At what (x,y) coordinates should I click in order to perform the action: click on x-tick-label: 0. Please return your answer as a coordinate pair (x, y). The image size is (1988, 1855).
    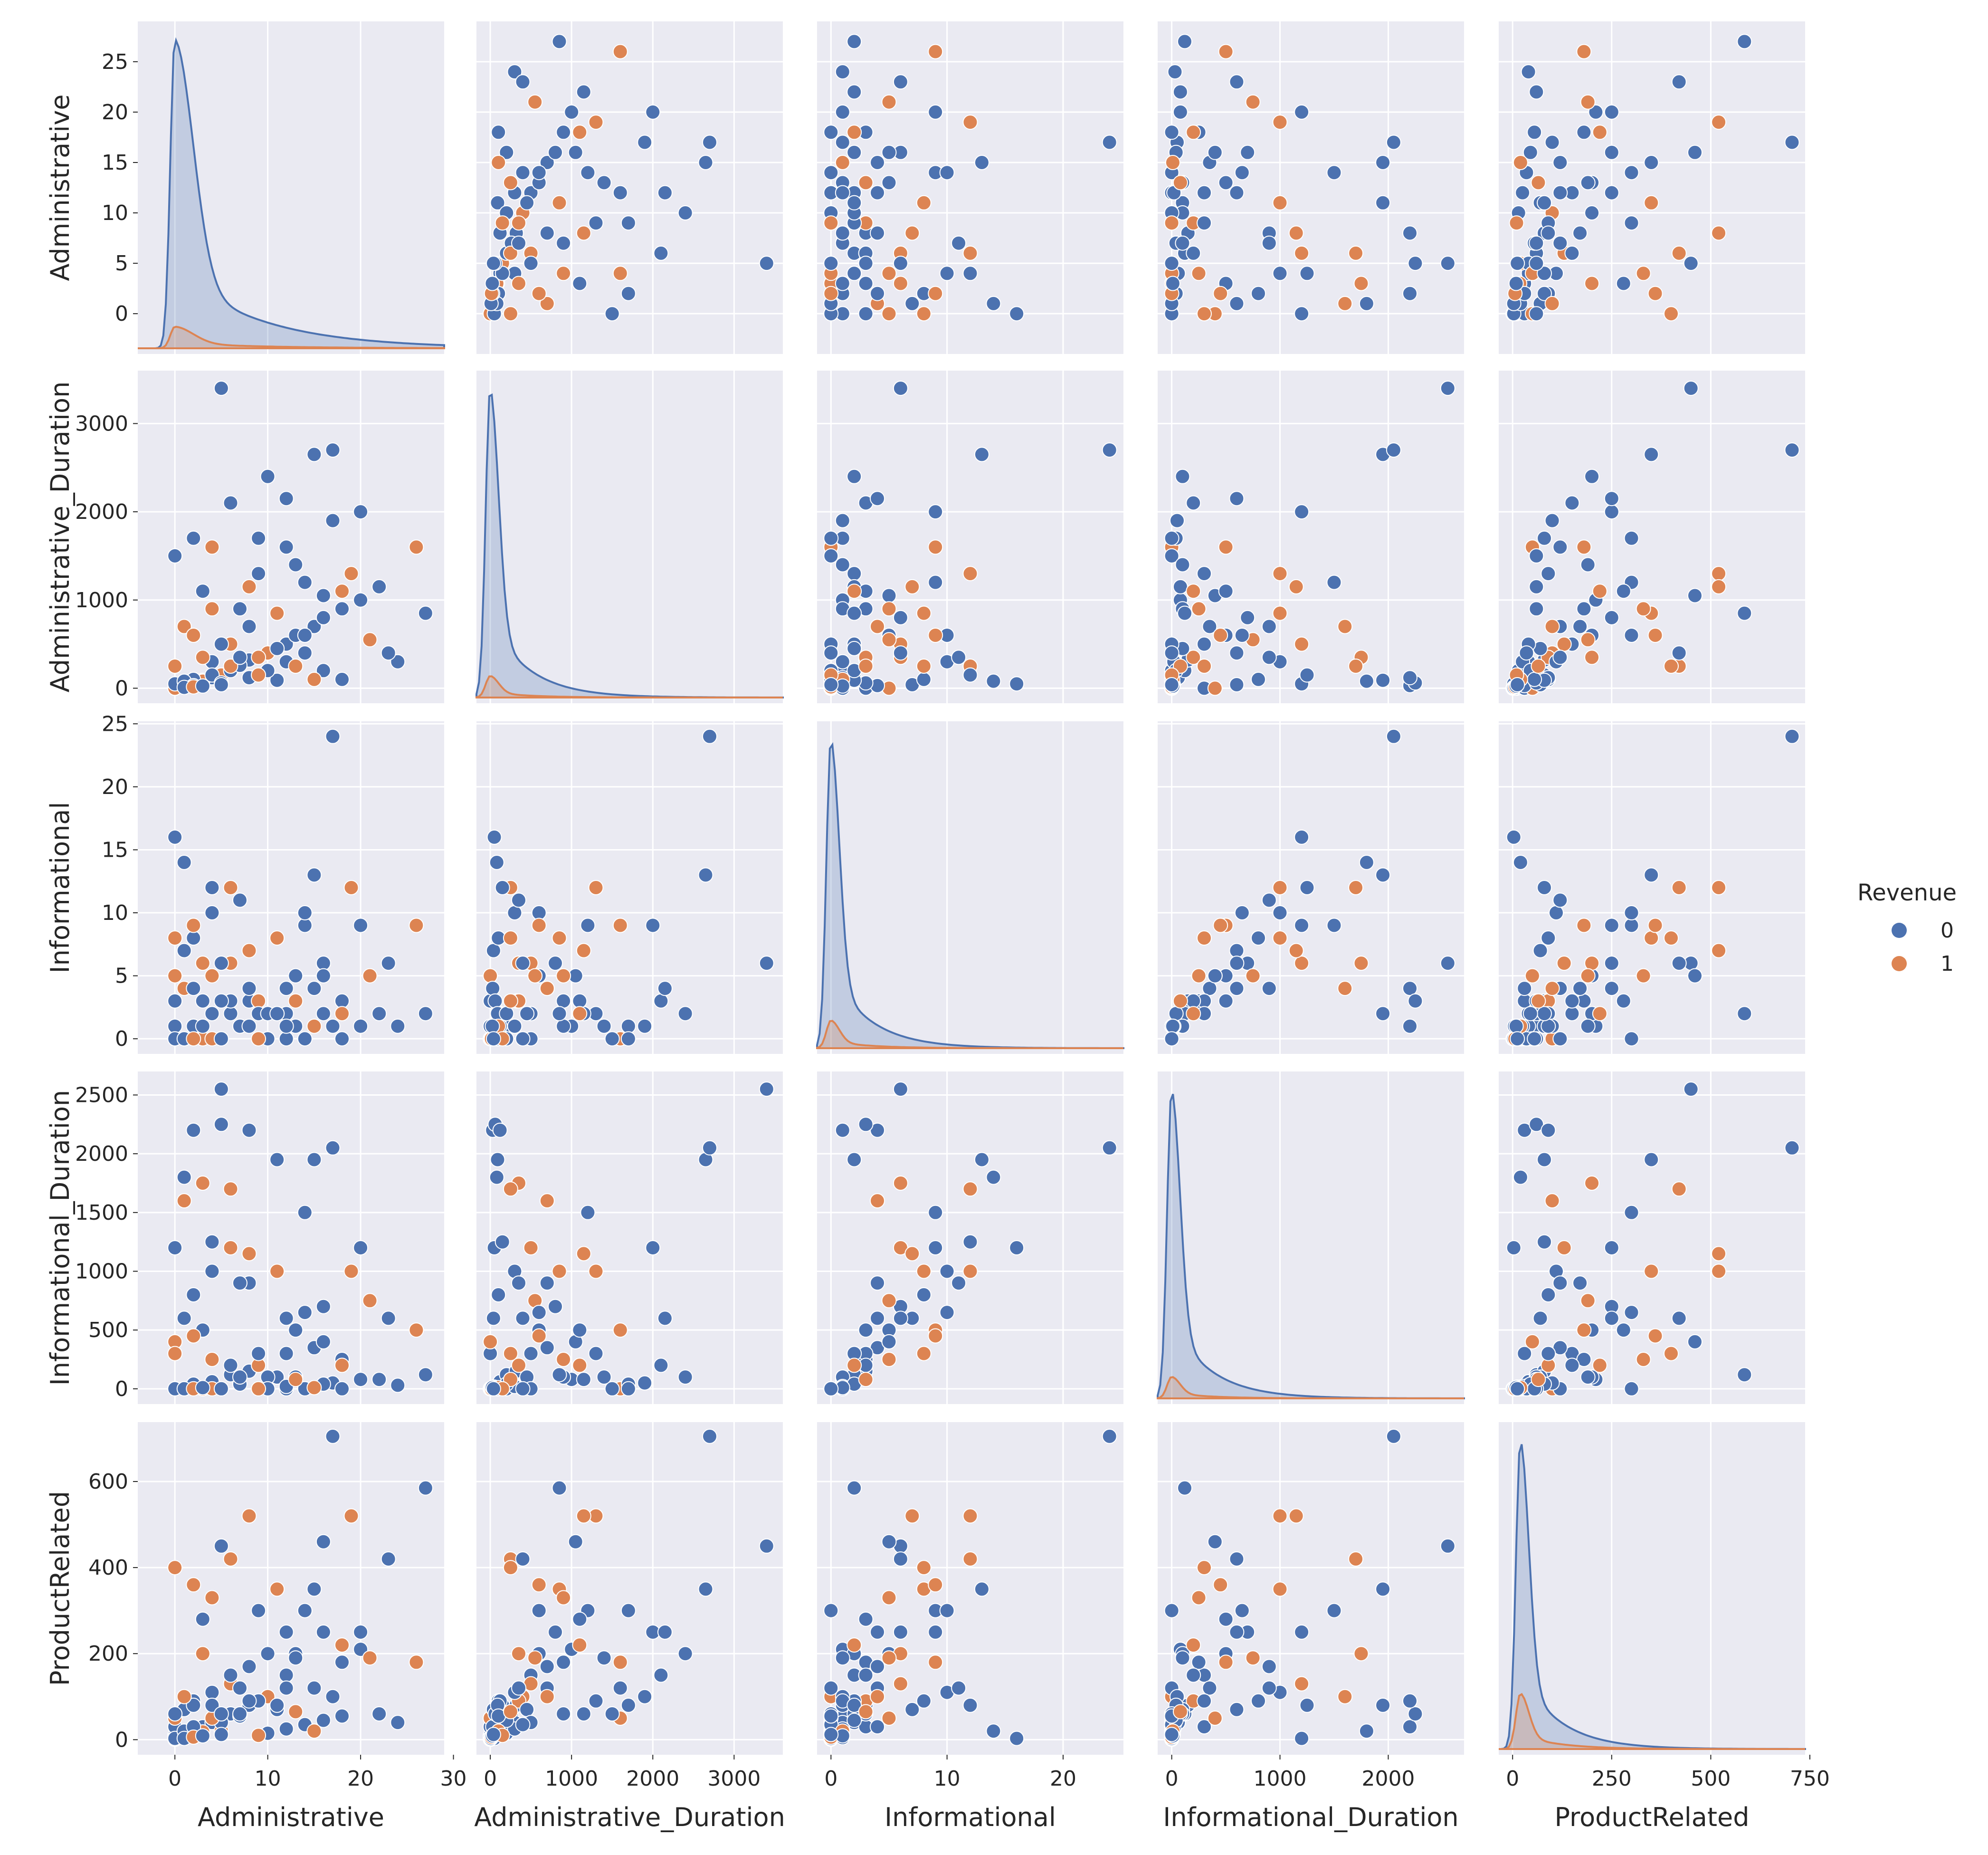
    Looking at the image, I should click on (1172, 1779).